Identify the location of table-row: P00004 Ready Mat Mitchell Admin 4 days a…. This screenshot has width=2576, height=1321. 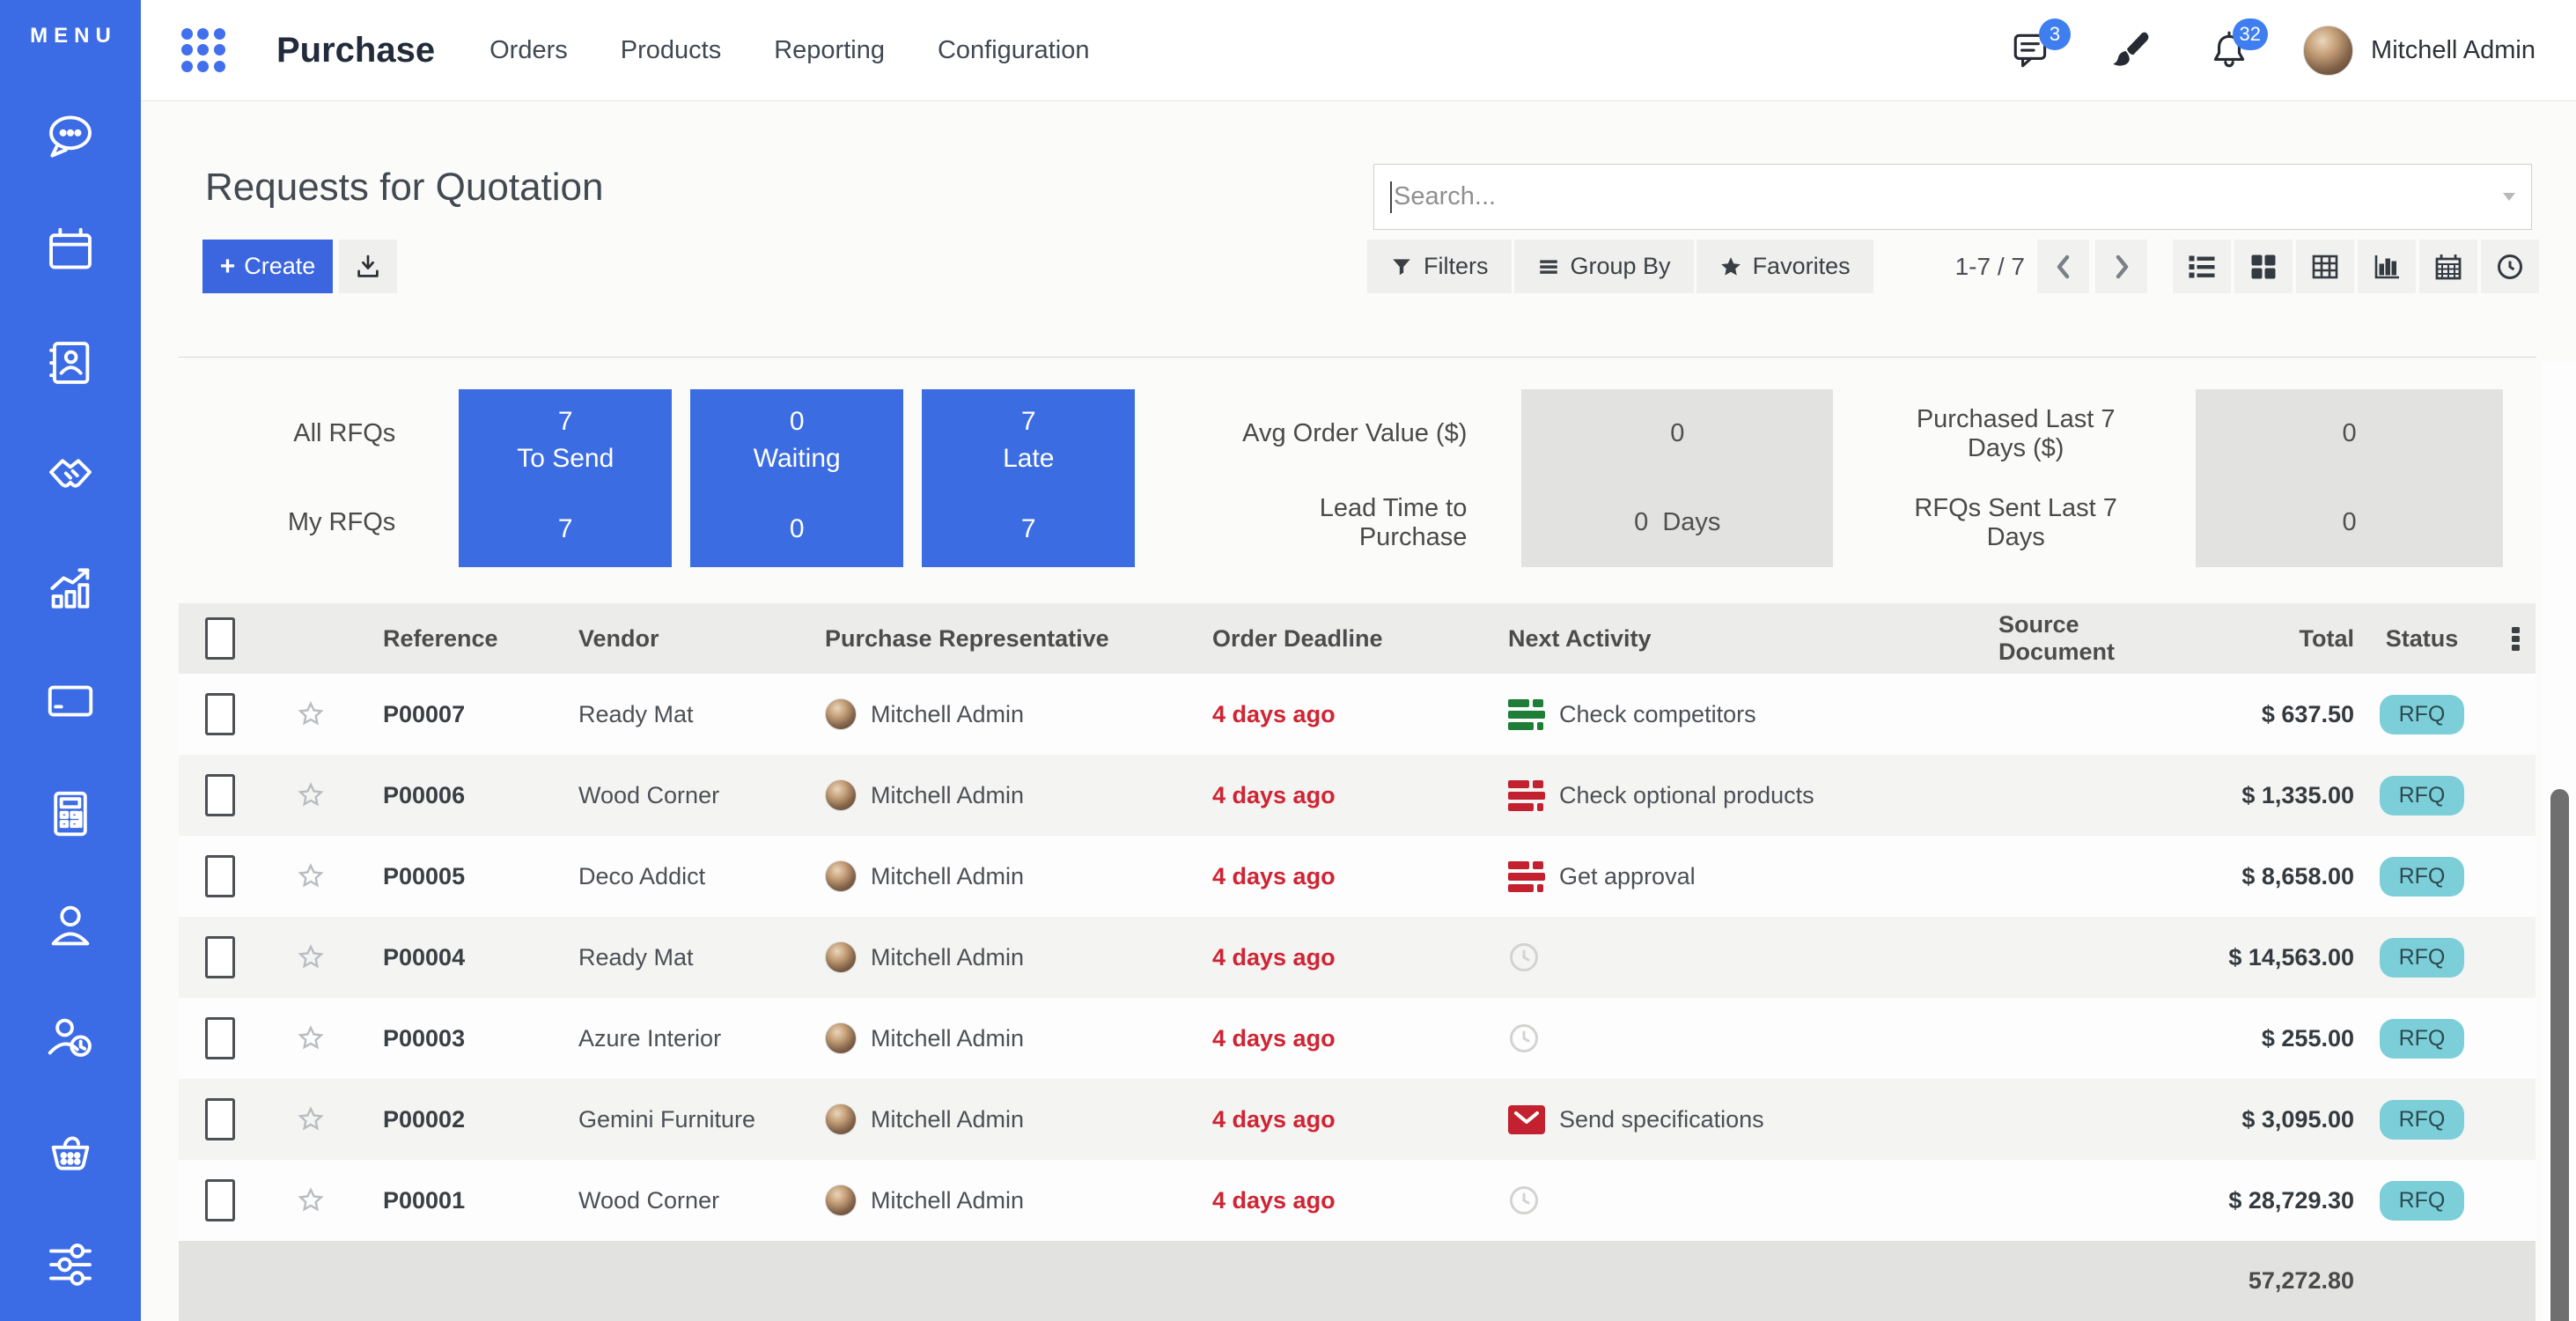
(1357, 958).